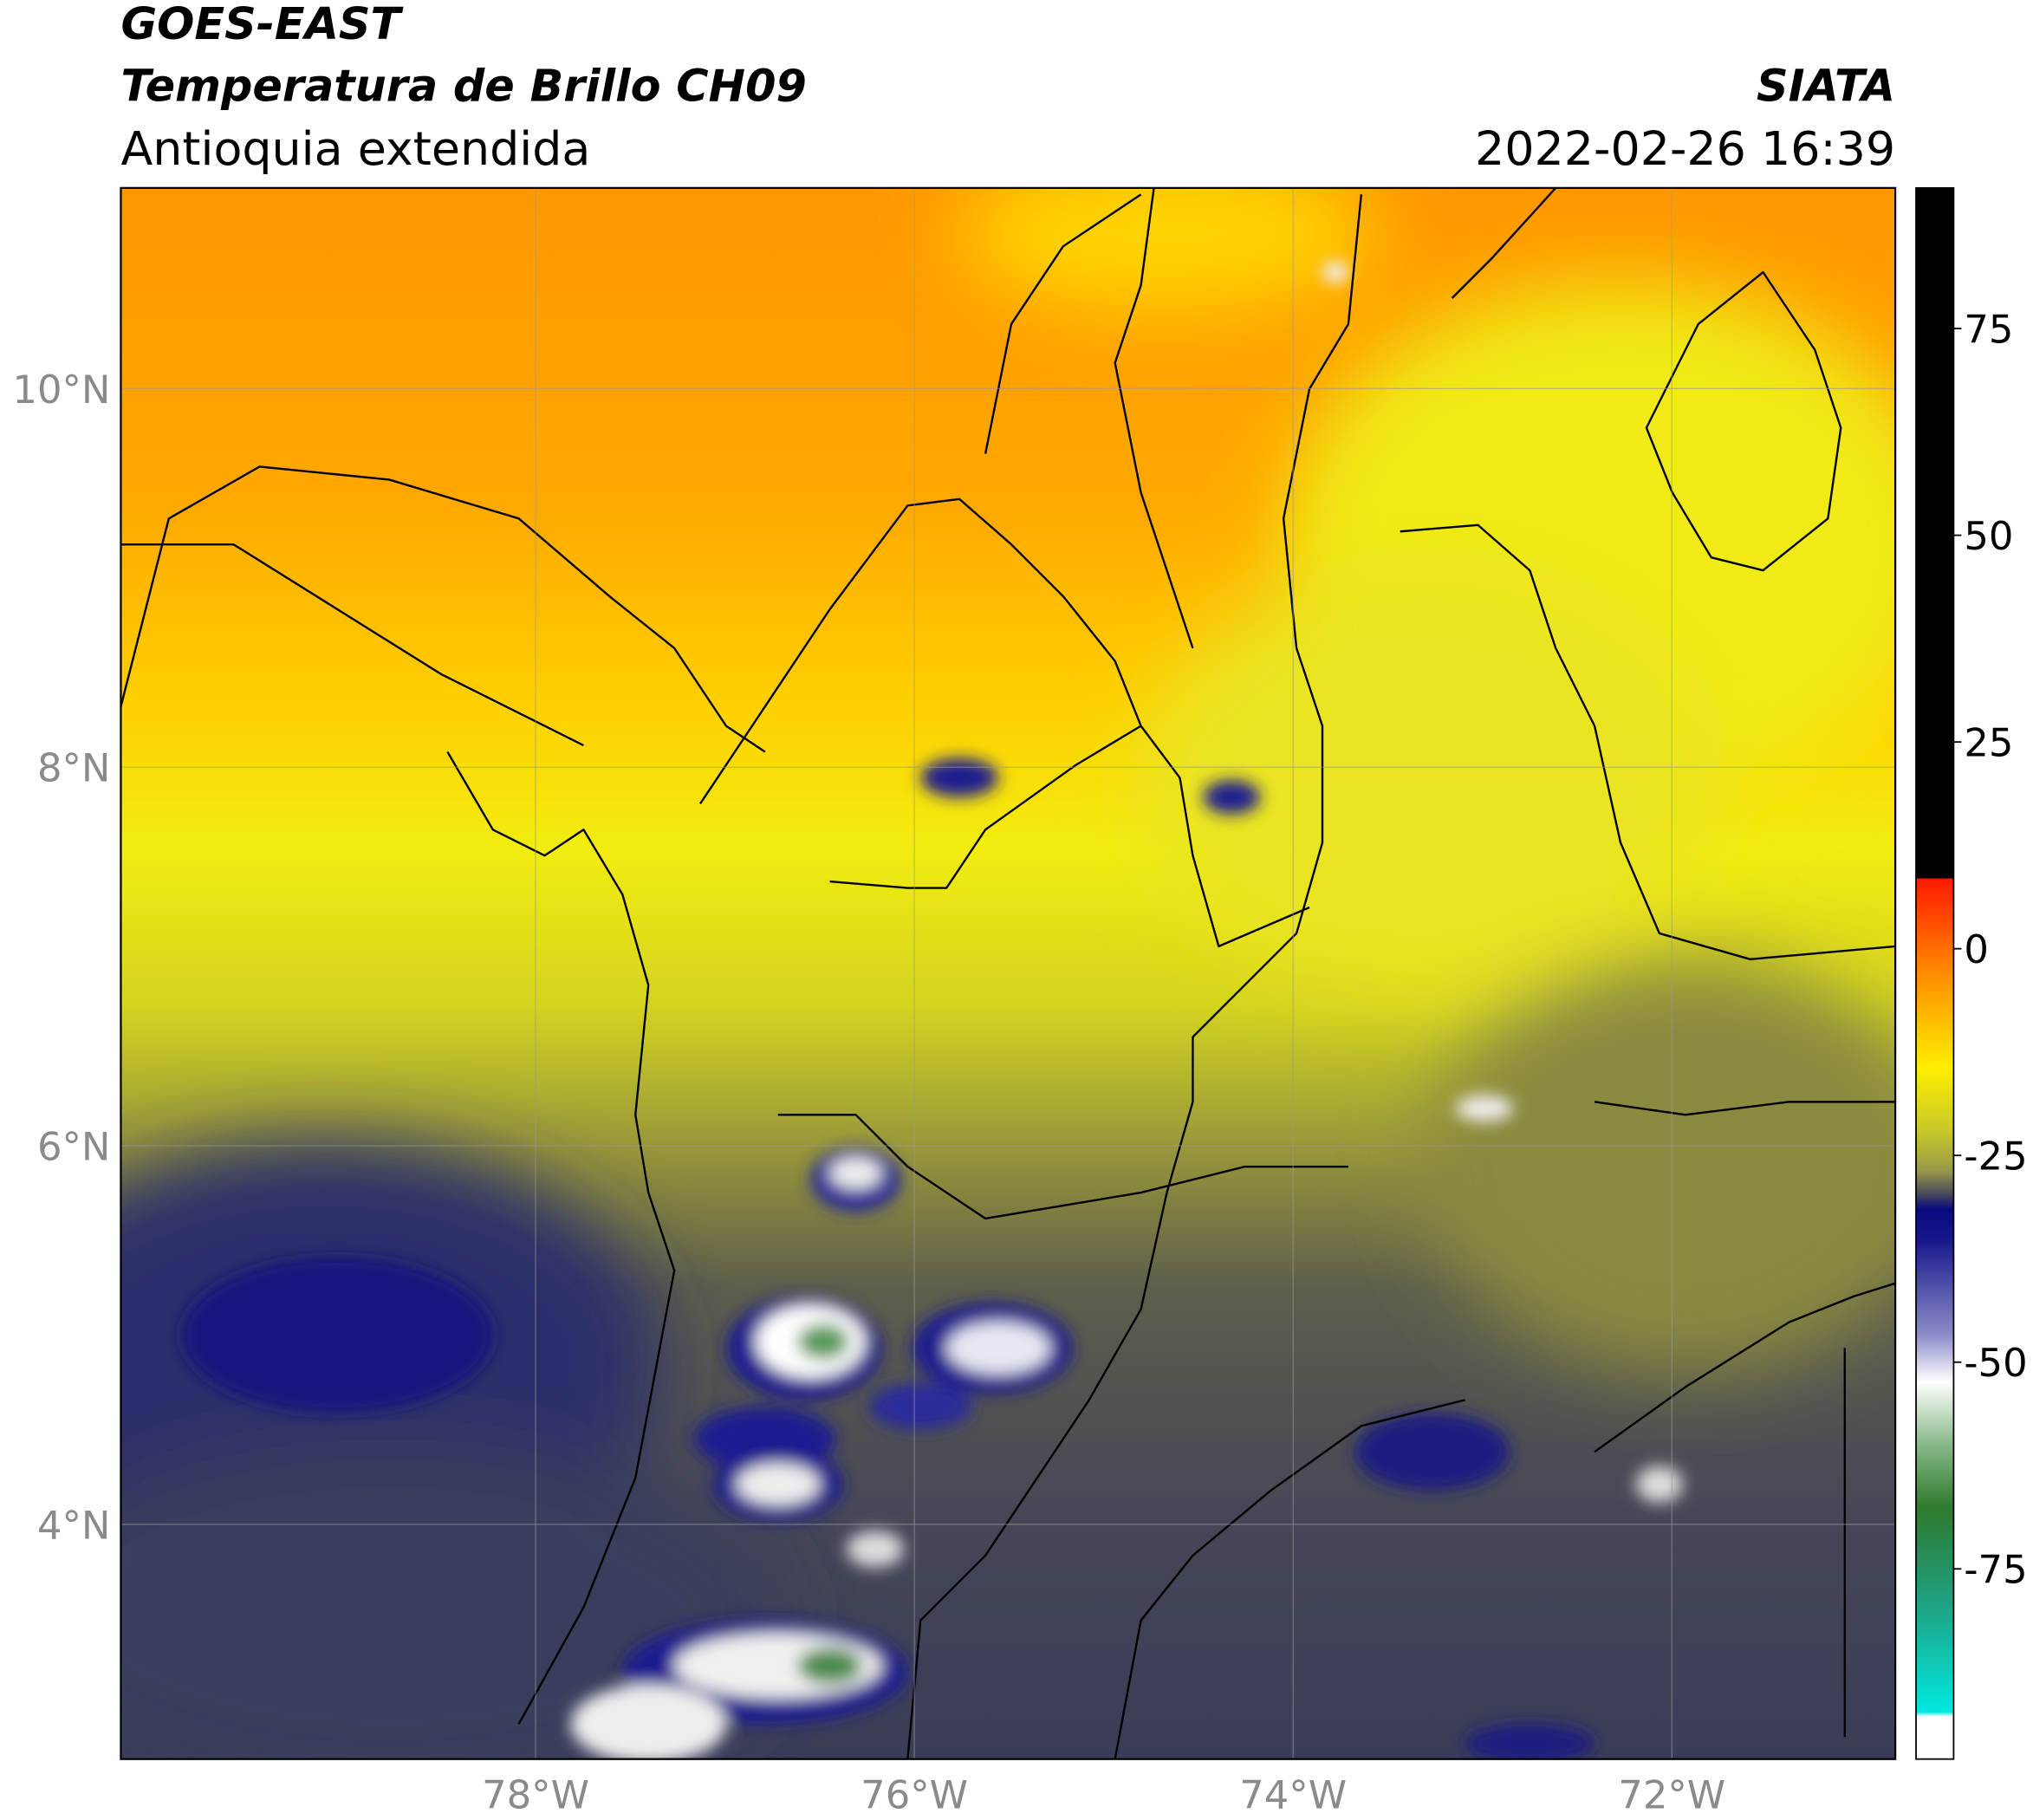 Image resolution: width=2033 pixels, height=1820 pixels. I want to click on colorbar-tick-label: -50, so click(1996, 1363).